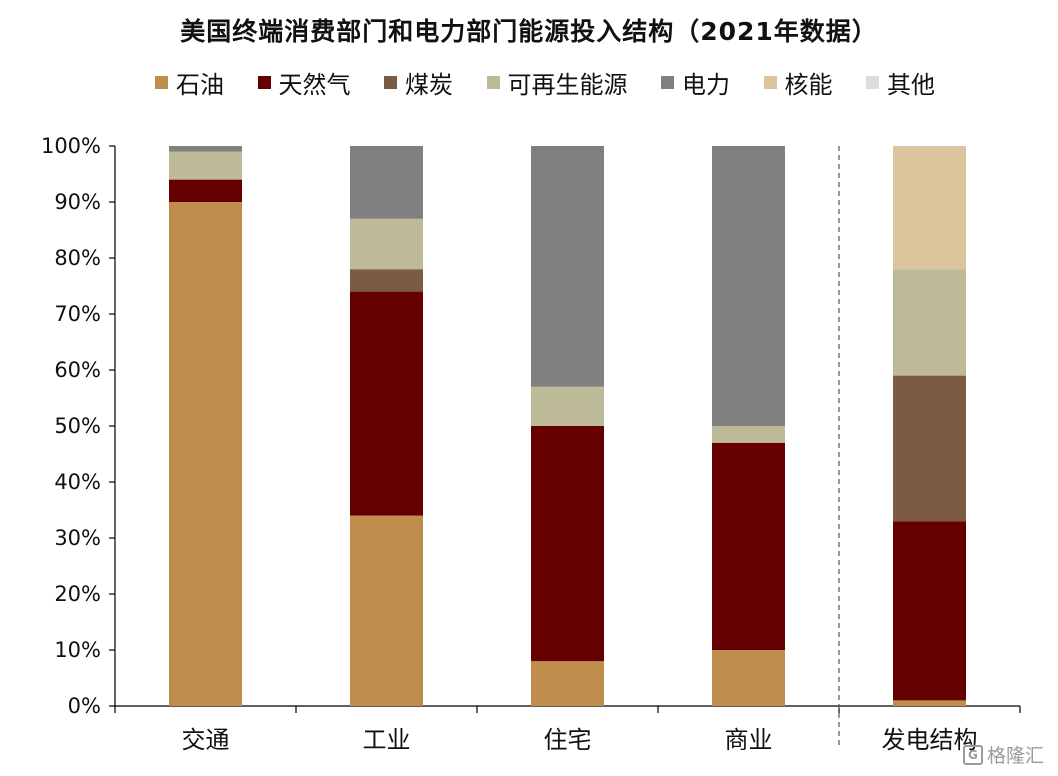  Describe the element at coordinates (77, 538) in the screenshot. I see `y-tick-label-3: 30%` at that location.